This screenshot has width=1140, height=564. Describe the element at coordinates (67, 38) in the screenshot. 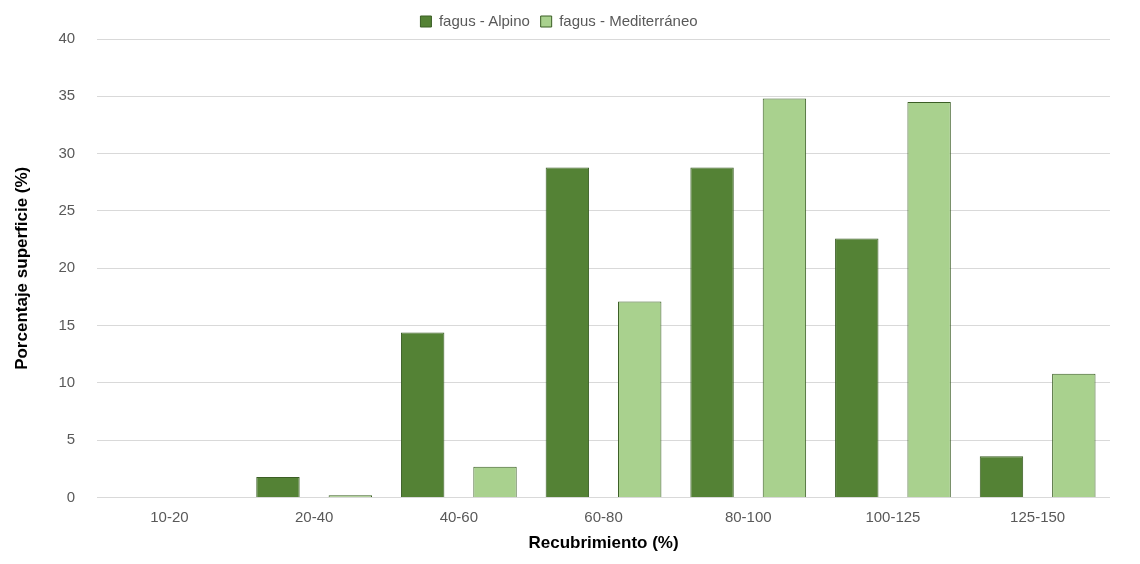

I see `y-tick-label: 40` at that location.